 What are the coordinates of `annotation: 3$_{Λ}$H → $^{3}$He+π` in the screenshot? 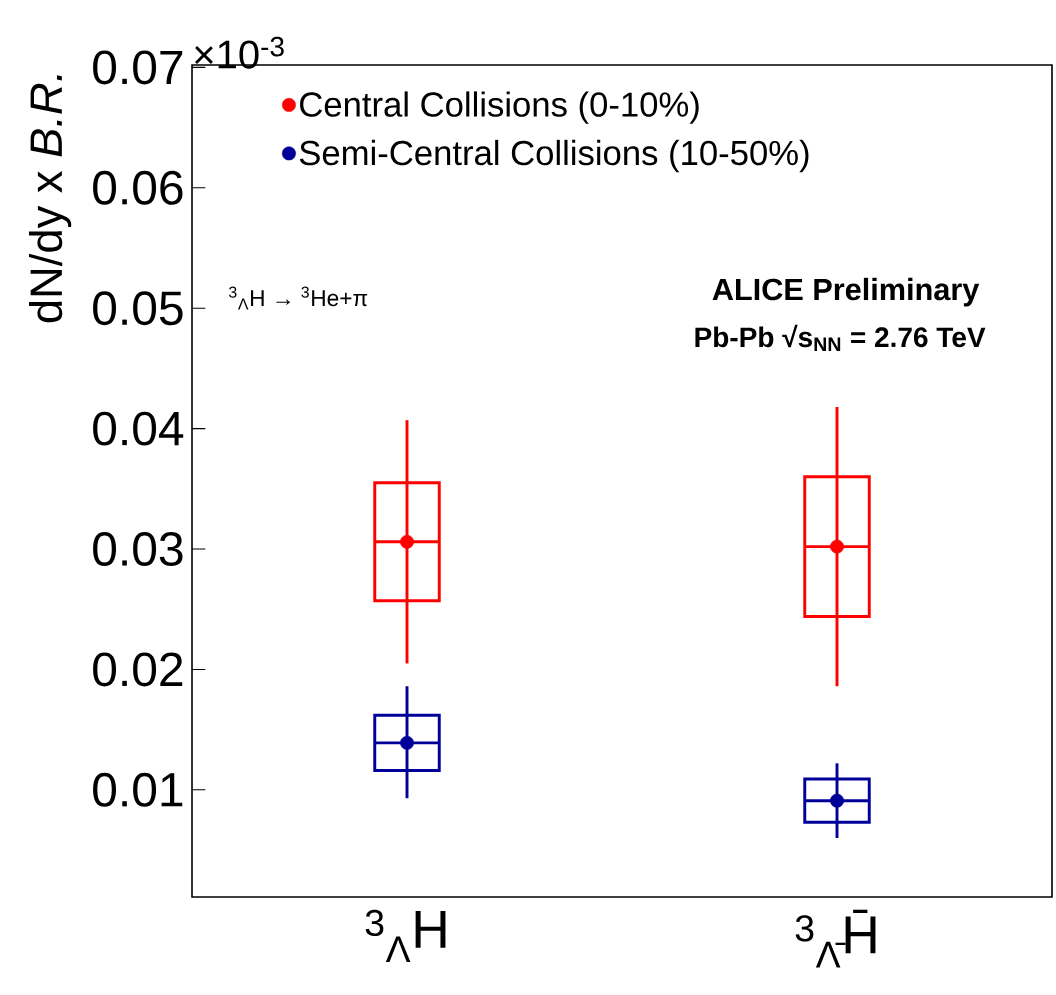 It's located at (298, 298).